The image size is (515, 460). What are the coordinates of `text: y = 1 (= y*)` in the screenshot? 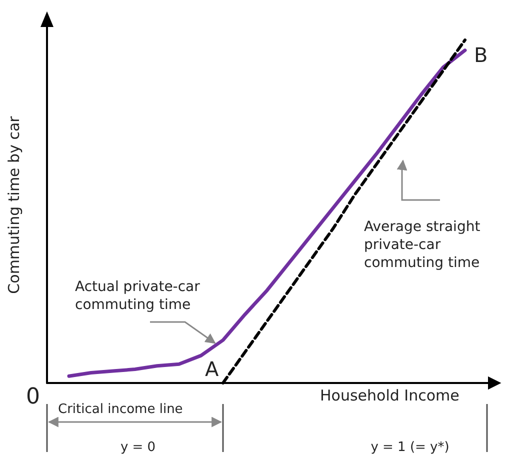 It's located at (410, 447).